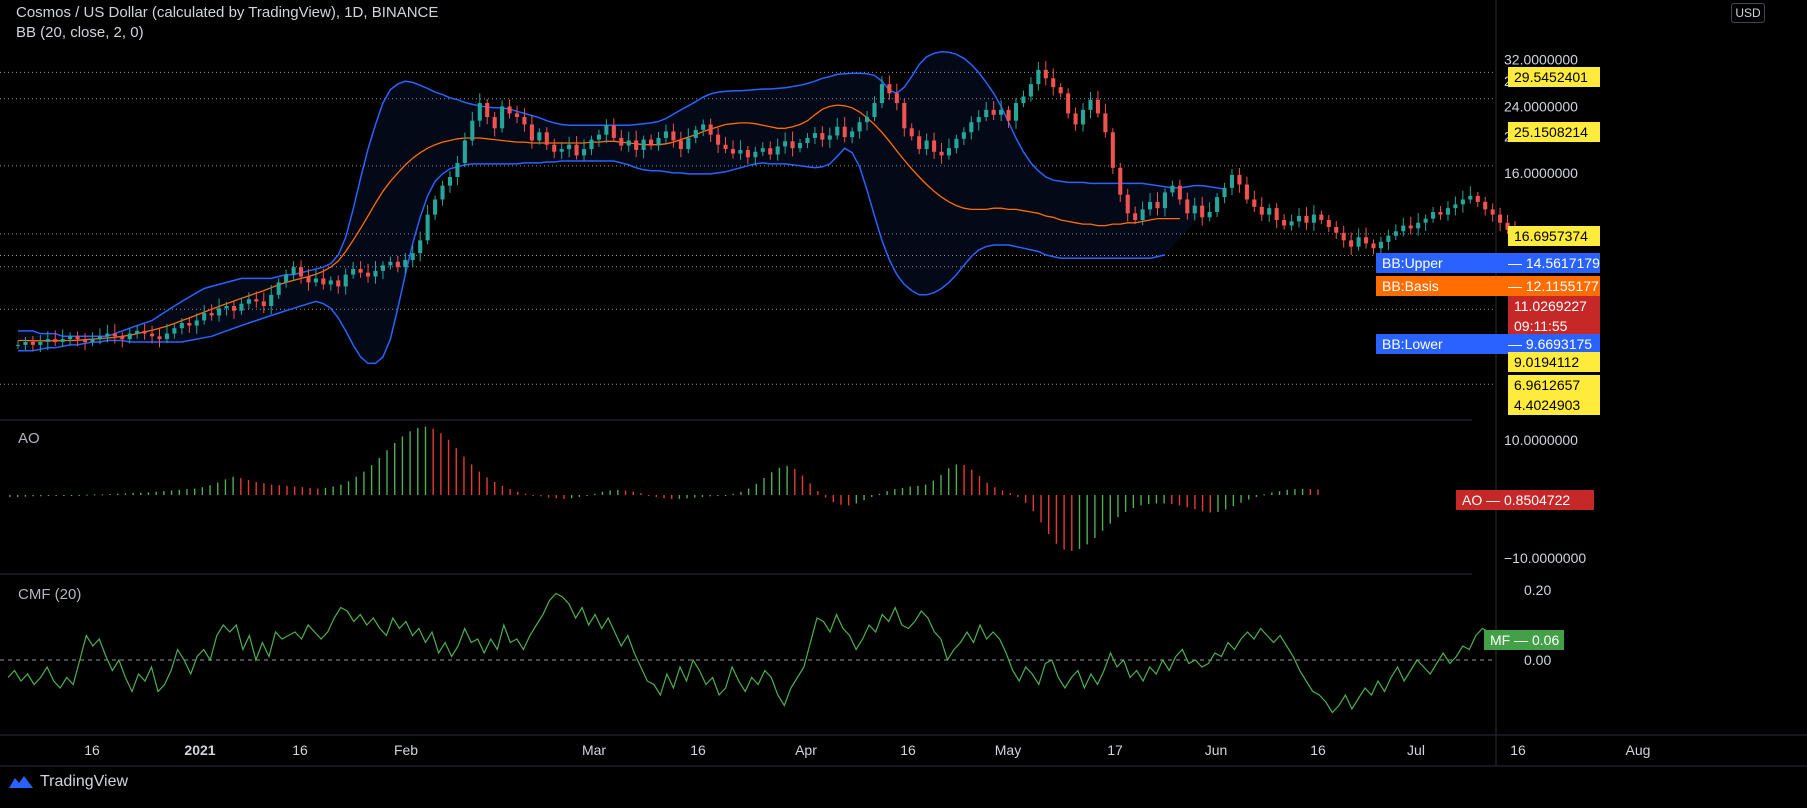 This screenshot has height=808, width=1807. What do you see at coordinates (1488, 286) in the screenshot?
I see `bb-tag` at bounding box center [1488, 286].